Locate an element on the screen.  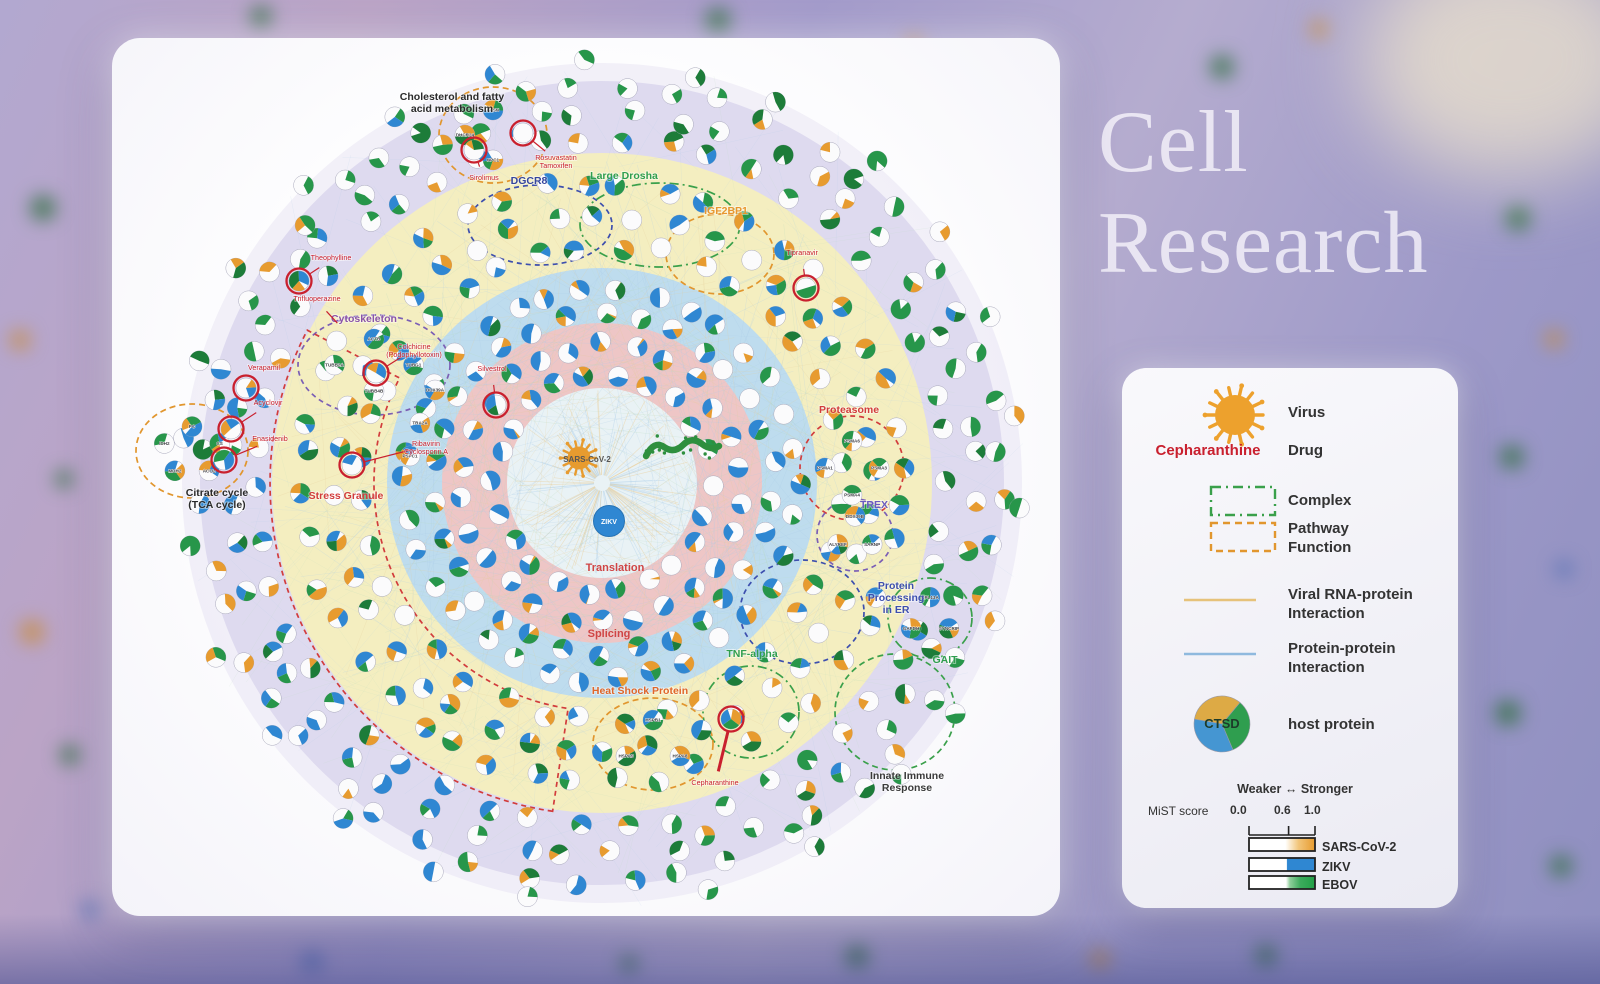
legend-viral-edge-label-2: Interaction is located at coordinates (1326, 613).